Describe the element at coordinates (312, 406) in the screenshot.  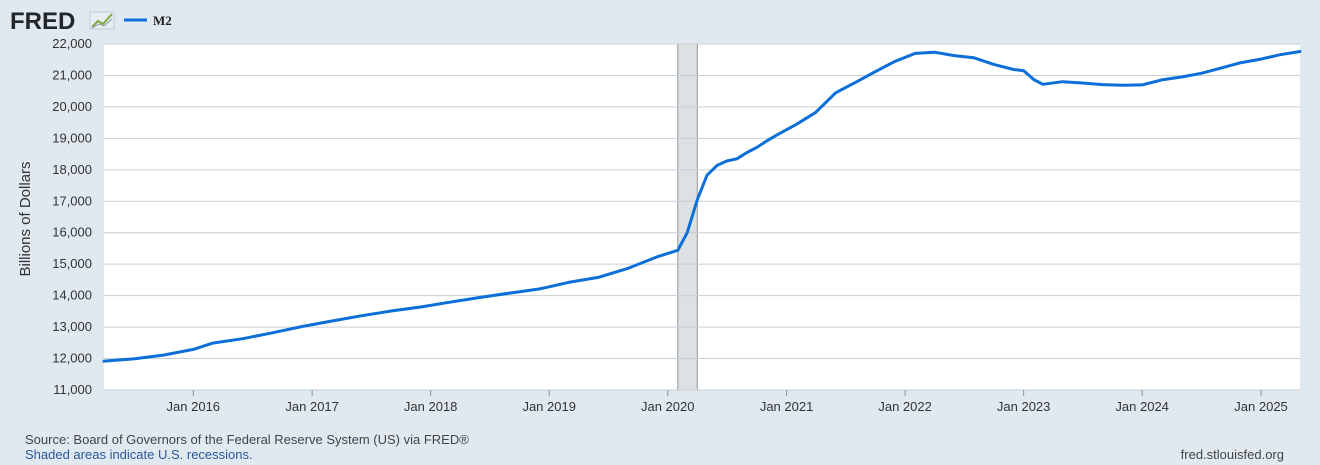
I see `x-tick-label: Jan 2017` at that location.